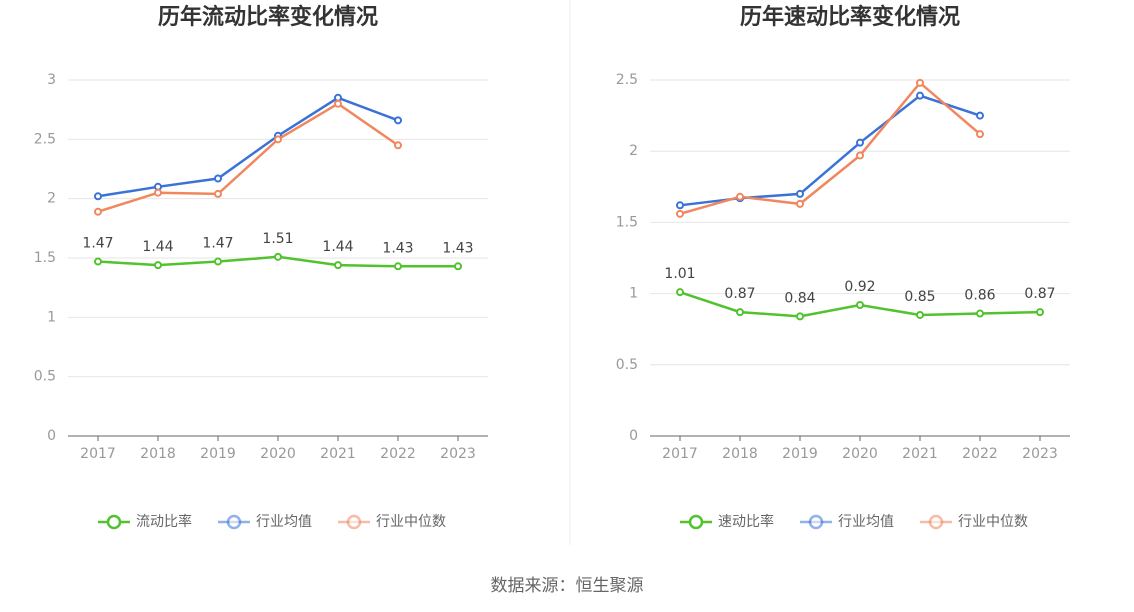 The height and width of the screenshot is (612, 1134). What do you see at coordinates (679, 274) in the screenshot?
I see `data-label: 1.01` at bounding box center [679, 274].